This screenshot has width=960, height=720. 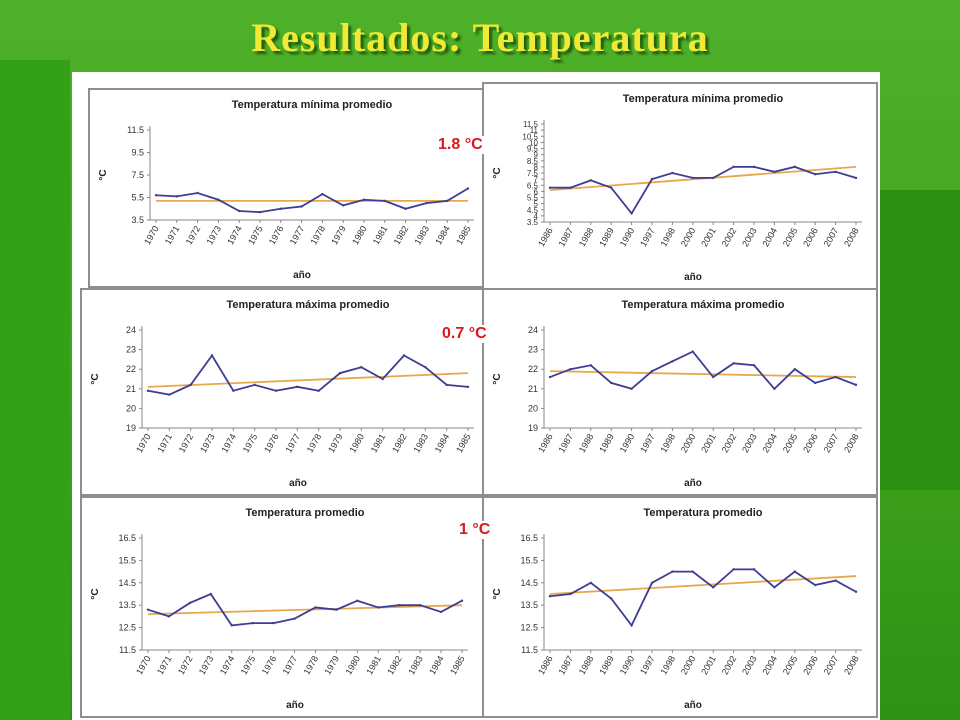 I want to click on y-tick-label: 4.5, so click(x=533, y=210).